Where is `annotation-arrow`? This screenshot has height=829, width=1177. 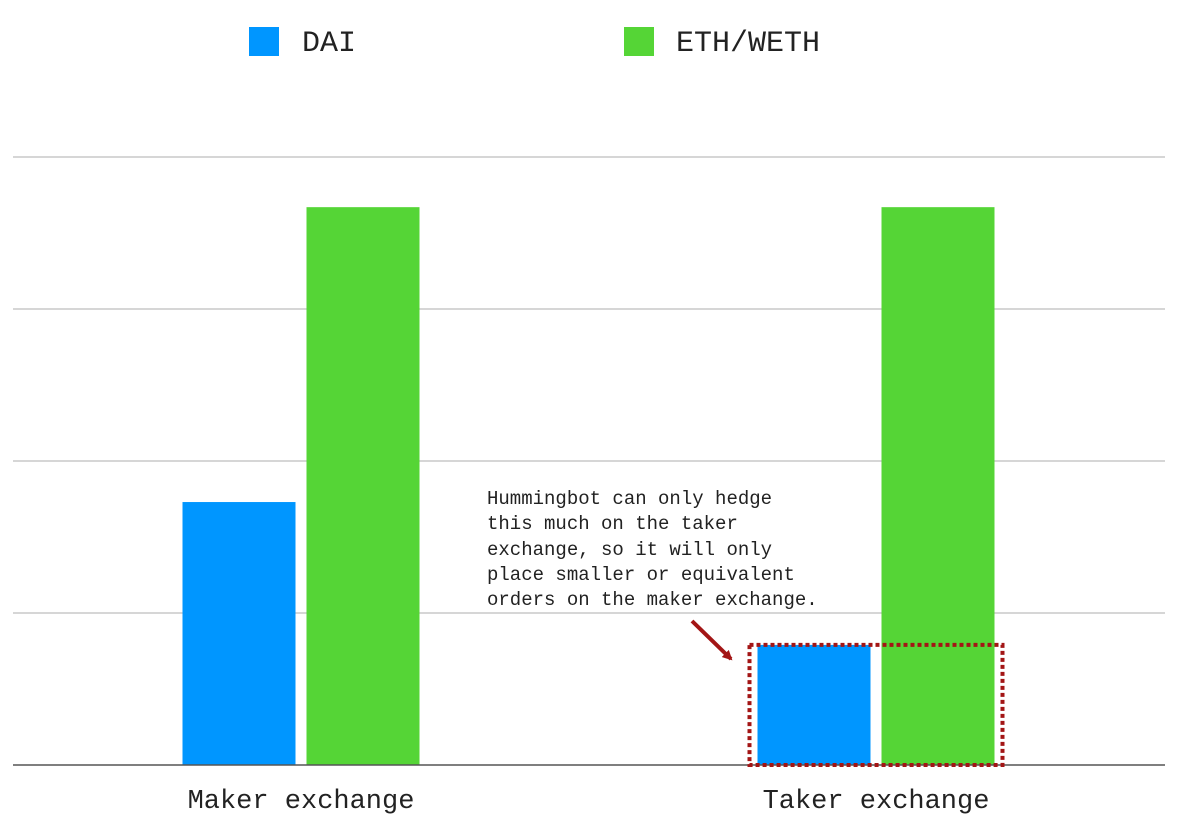
annotation-arrow is located at coordinates (711, 640).